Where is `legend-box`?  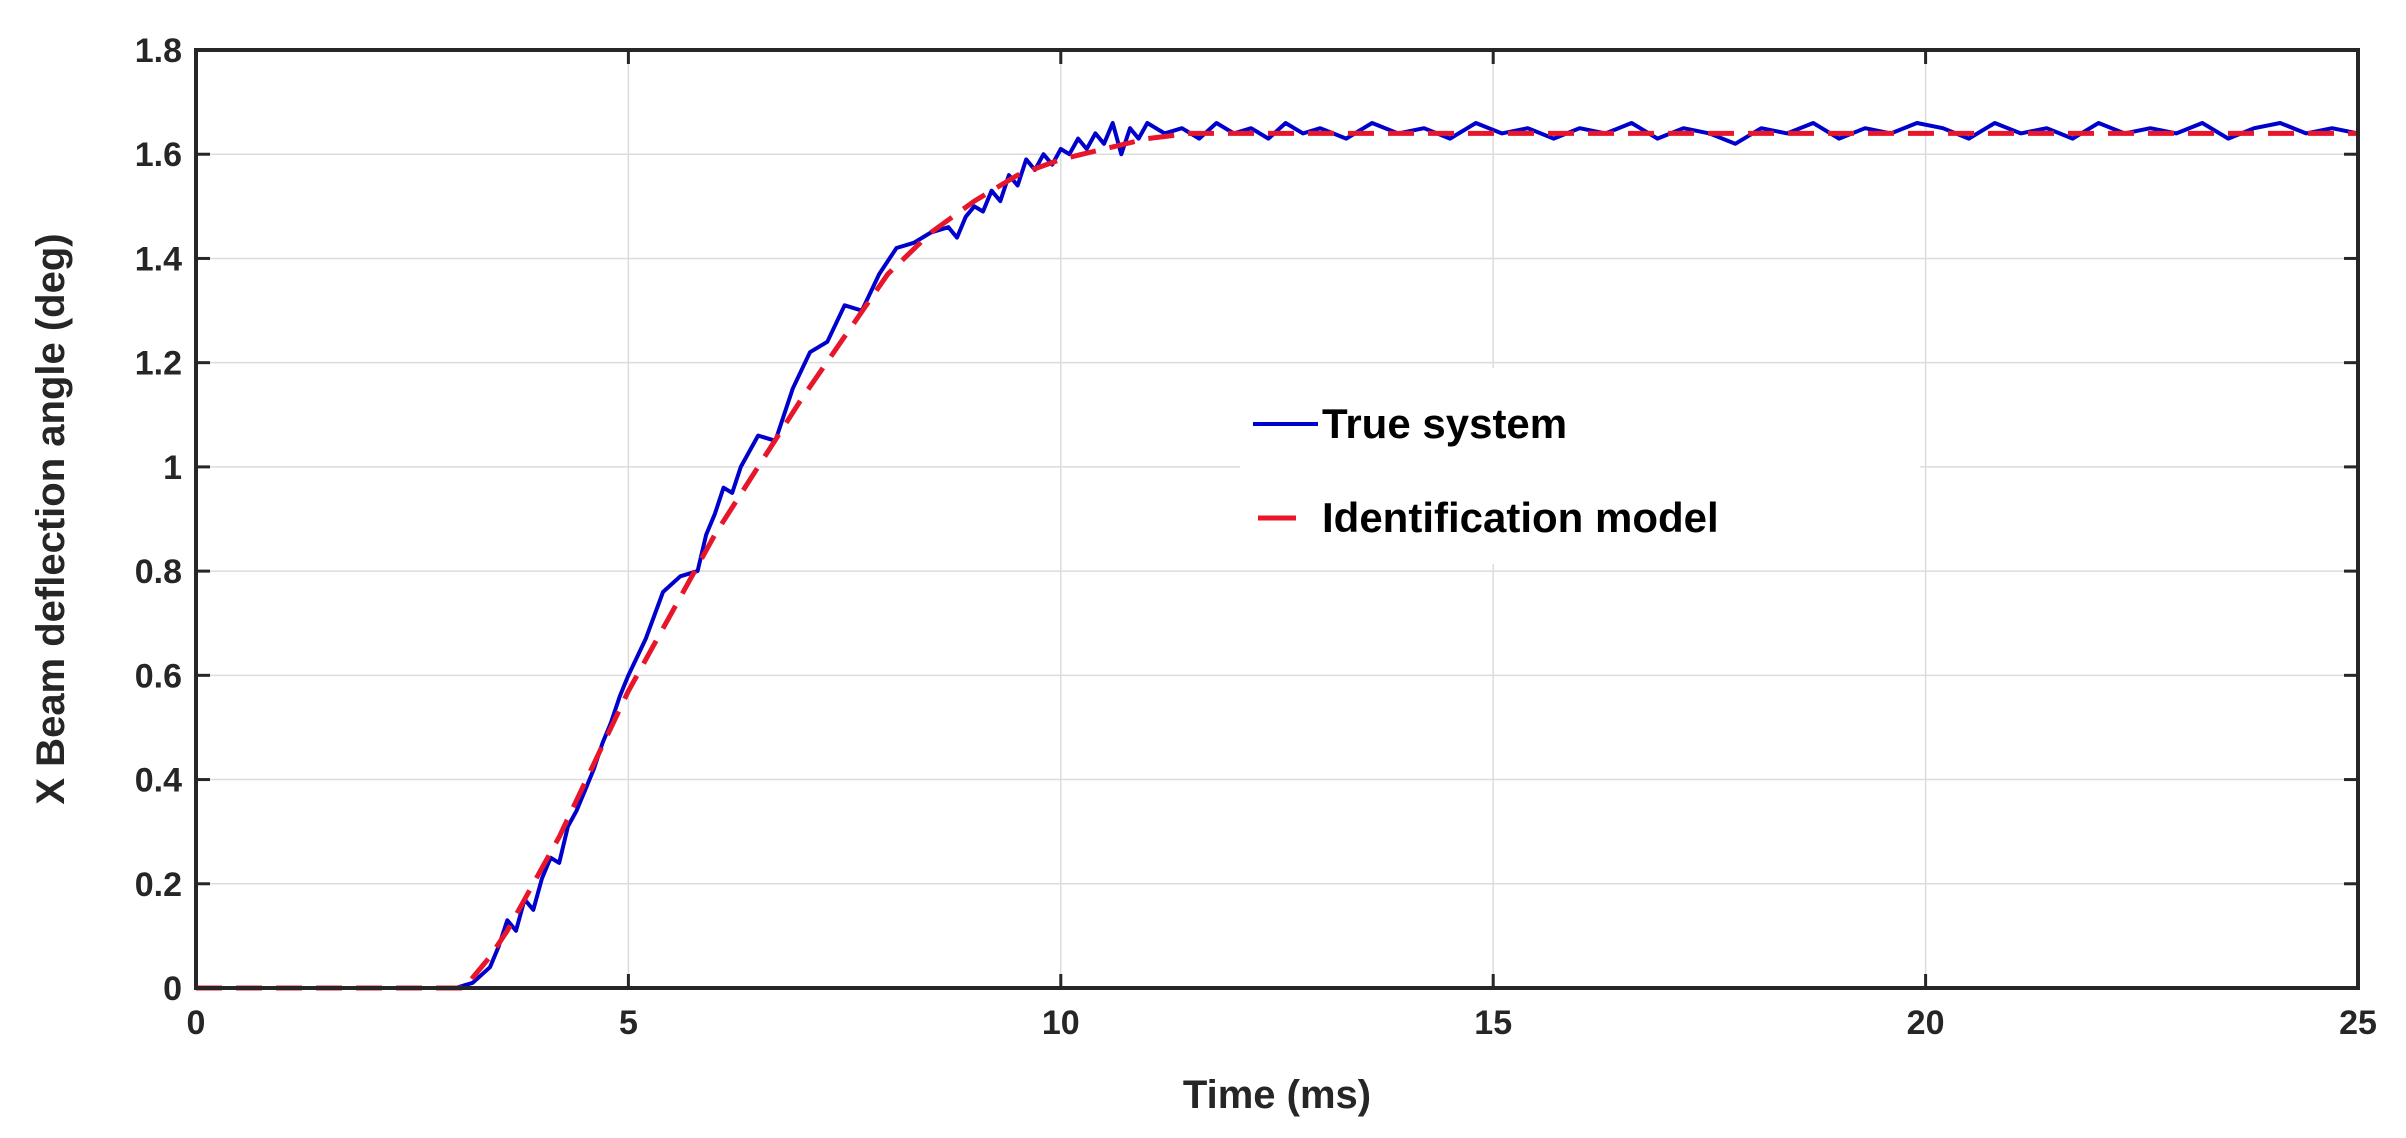
legend-box is located at coordinates (1580, 466).